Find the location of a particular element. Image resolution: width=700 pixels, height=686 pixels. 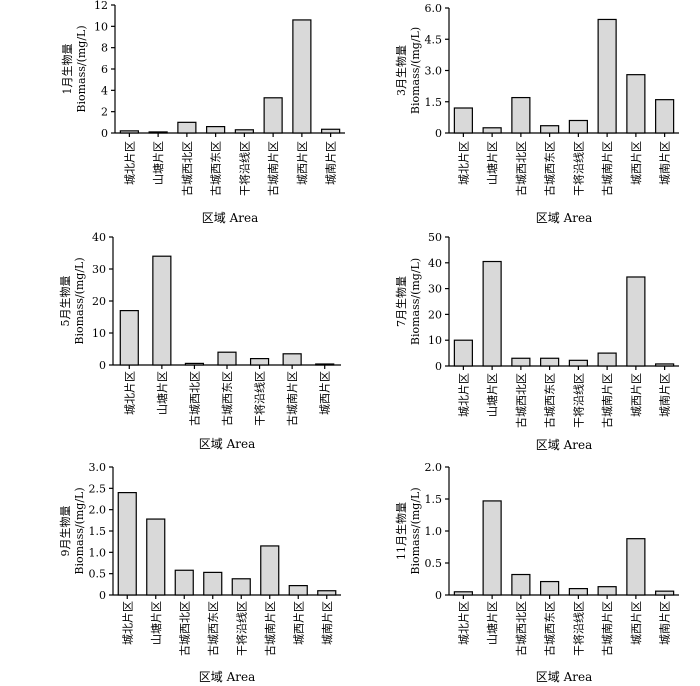

y-axis-label-cn: 1月生物量 is located at coordinates (67, 69).